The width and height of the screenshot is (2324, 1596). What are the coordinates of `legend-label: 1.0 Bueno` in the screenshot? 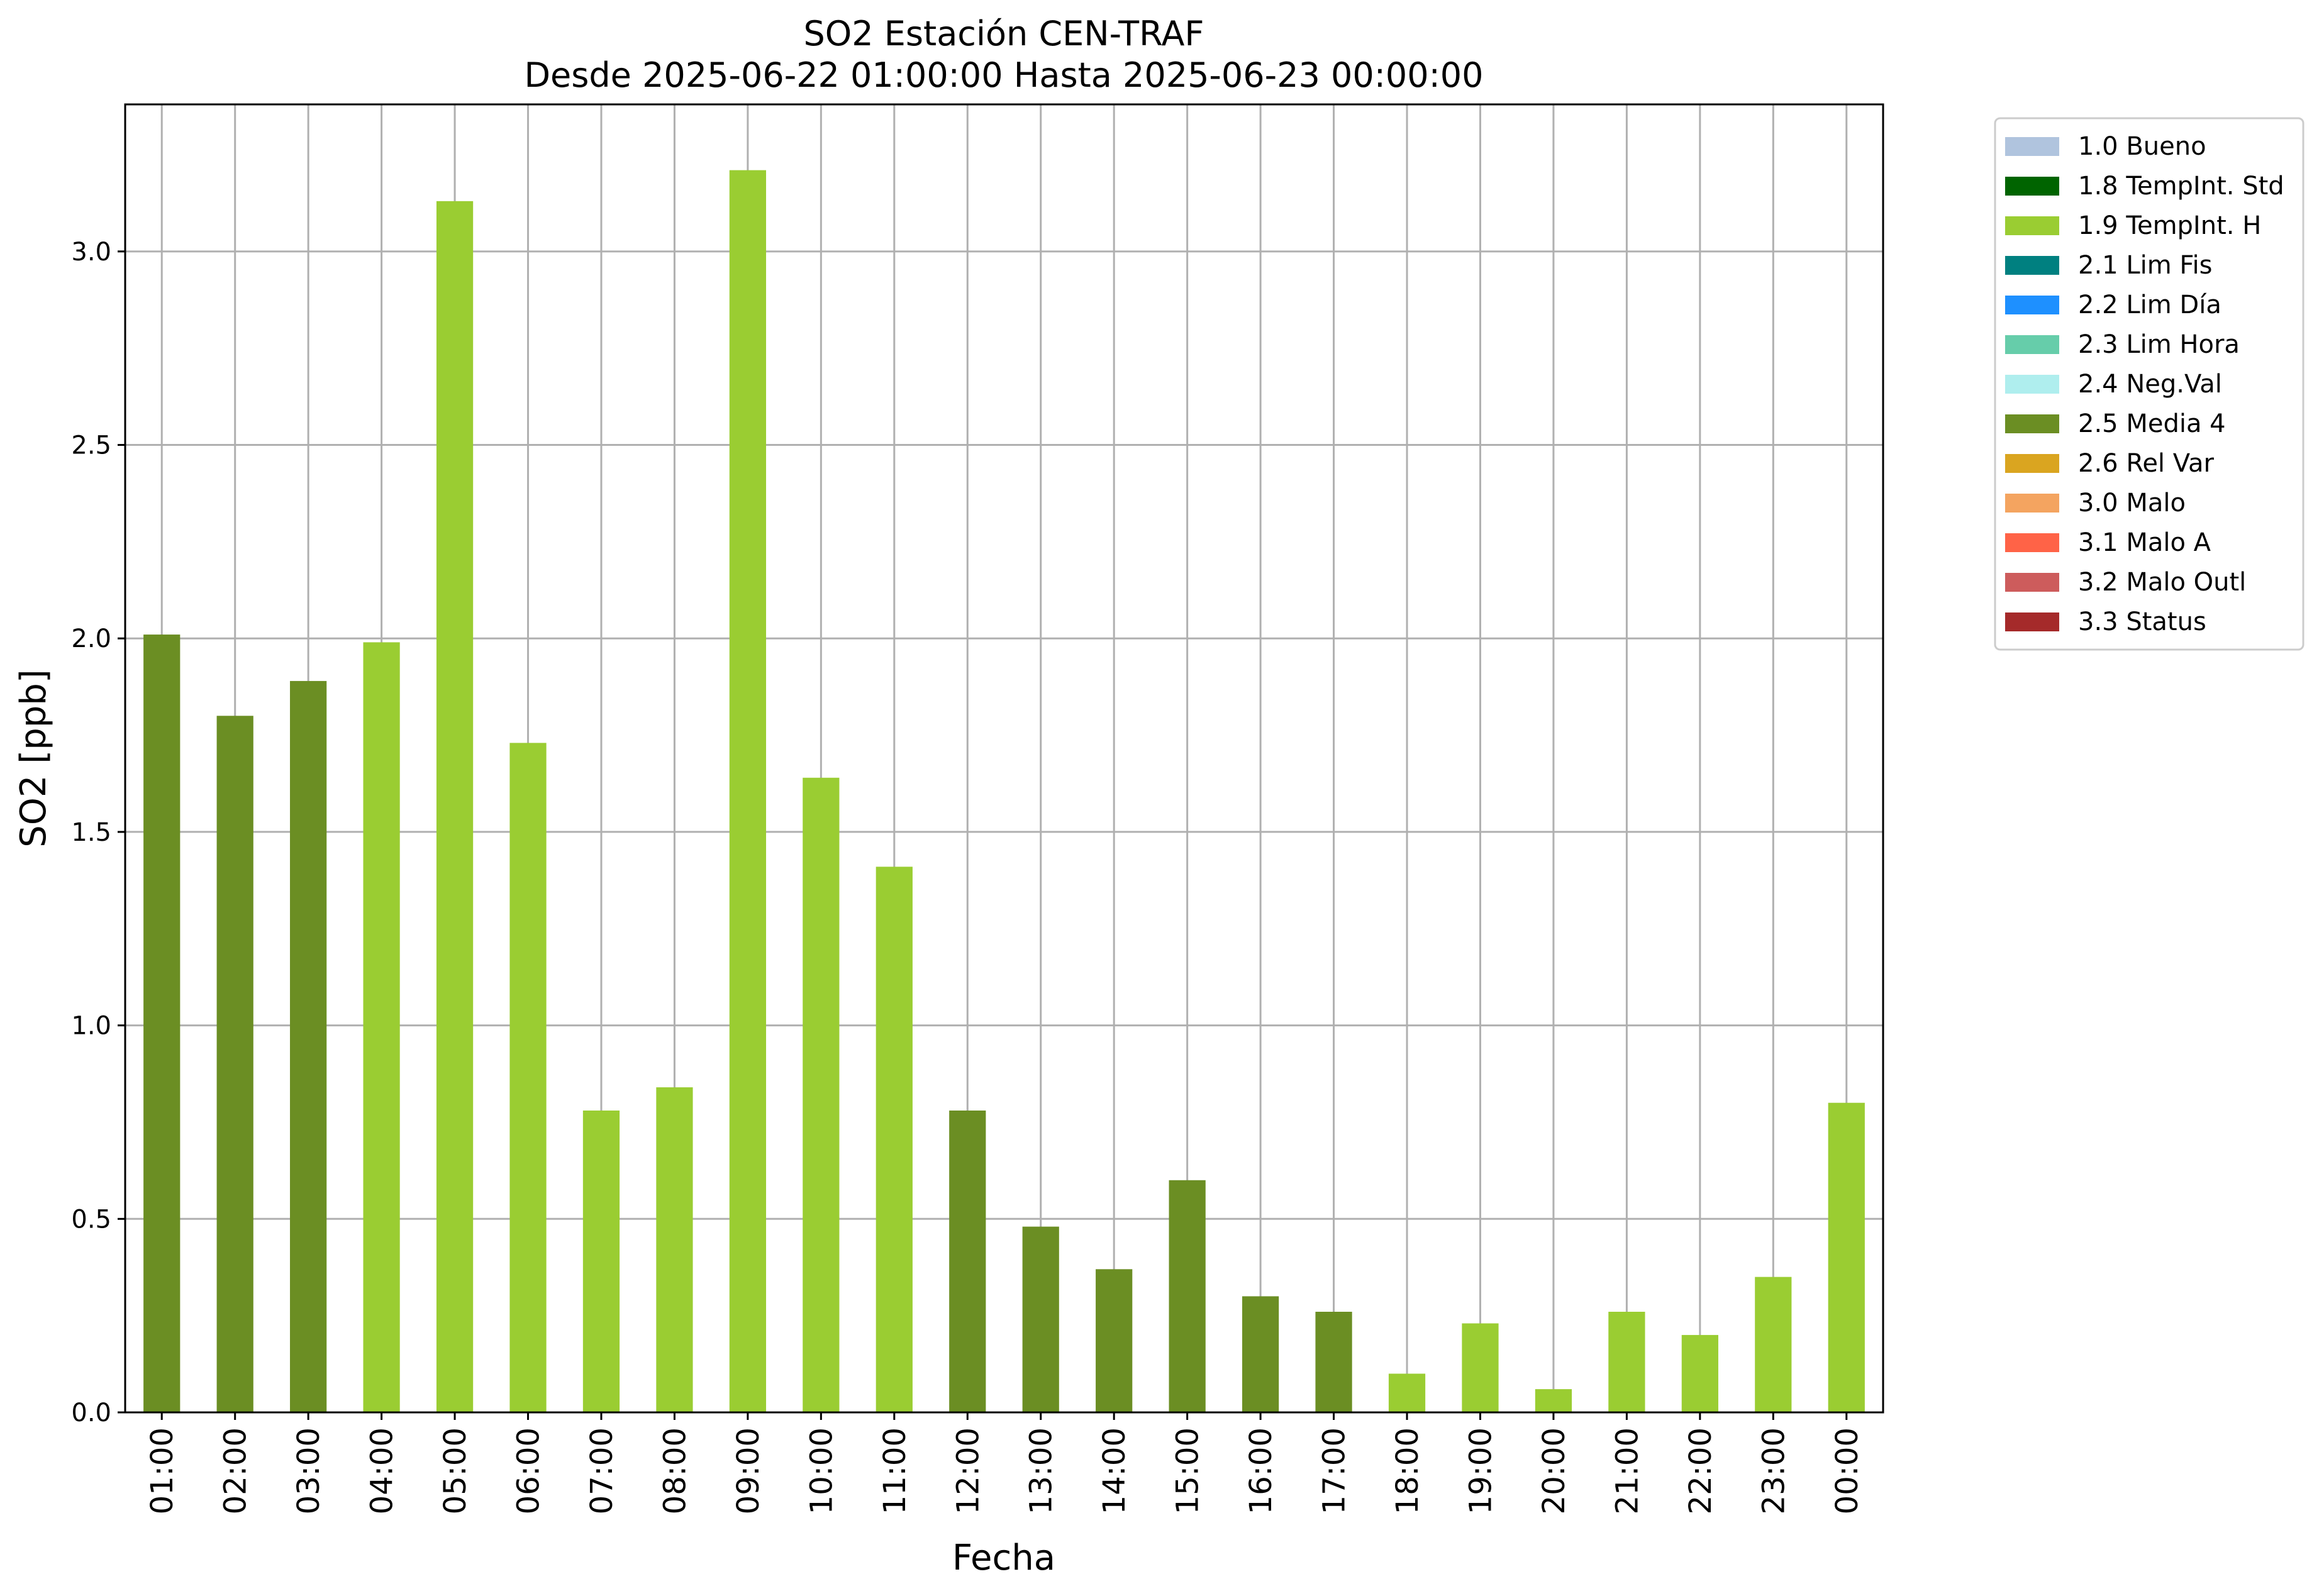 It's located at (2142, 146).